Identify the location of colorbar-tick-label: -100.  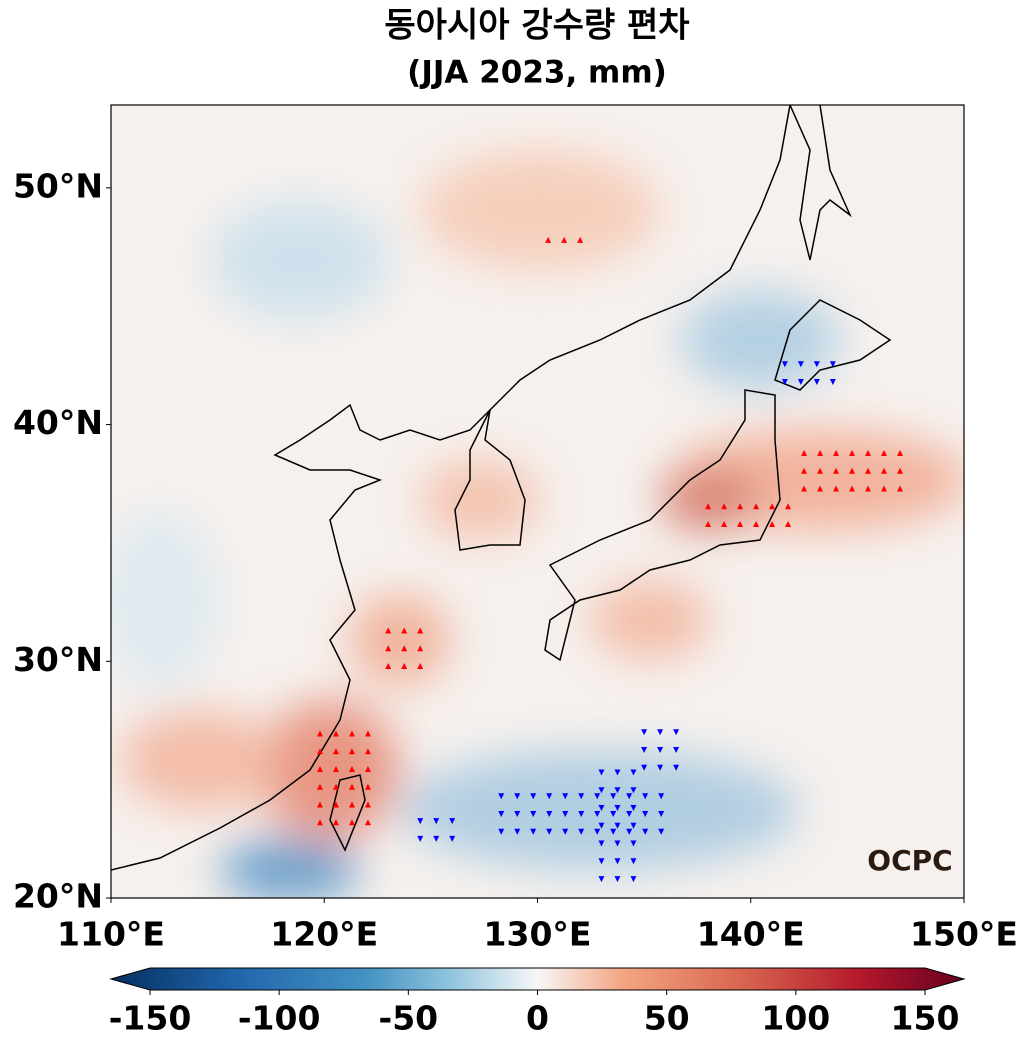
(279, 1018).